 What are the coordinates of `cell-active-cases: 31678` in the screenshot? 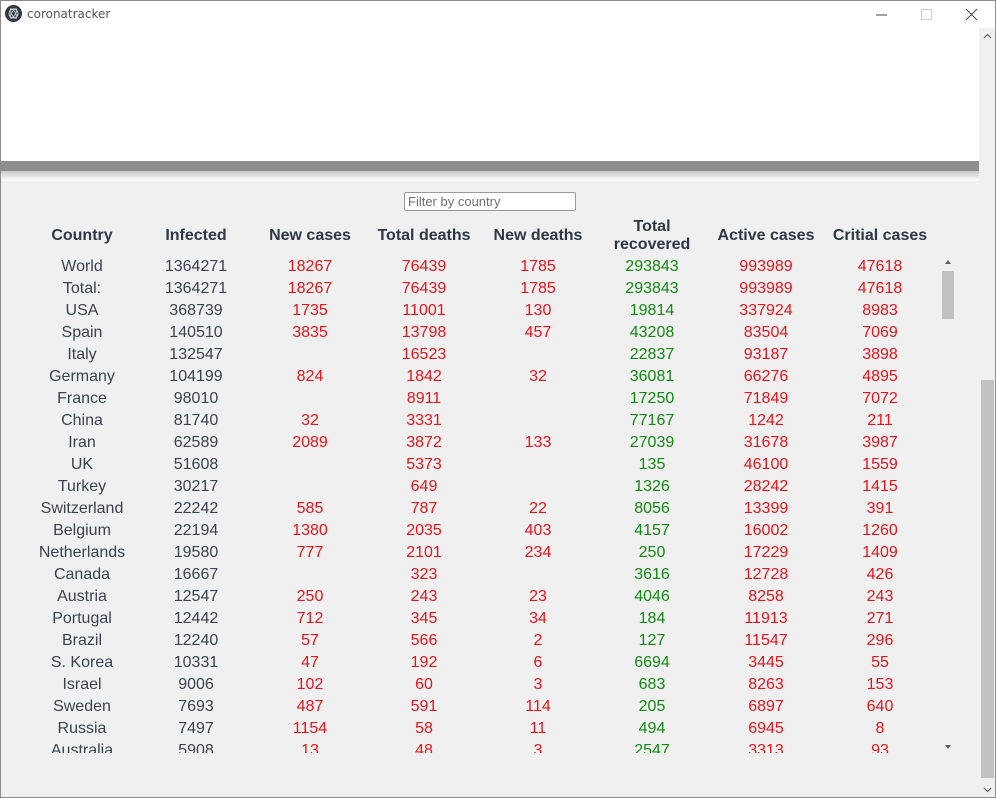 It's located at (766, 442).